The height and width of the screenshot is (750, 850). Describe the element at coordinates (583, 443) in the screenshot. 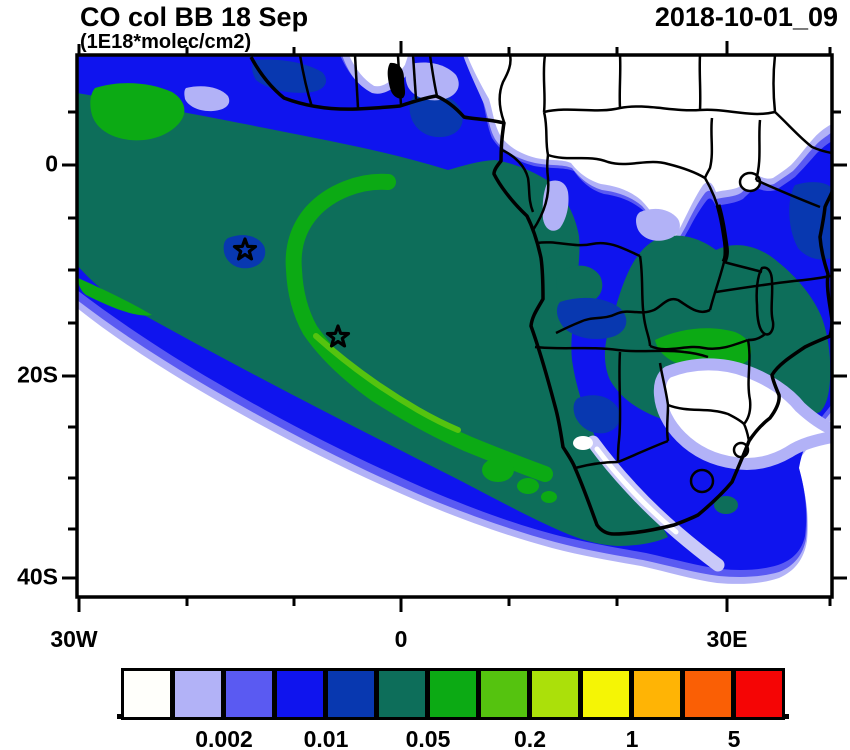

I see `white-spot-coast` at that location.